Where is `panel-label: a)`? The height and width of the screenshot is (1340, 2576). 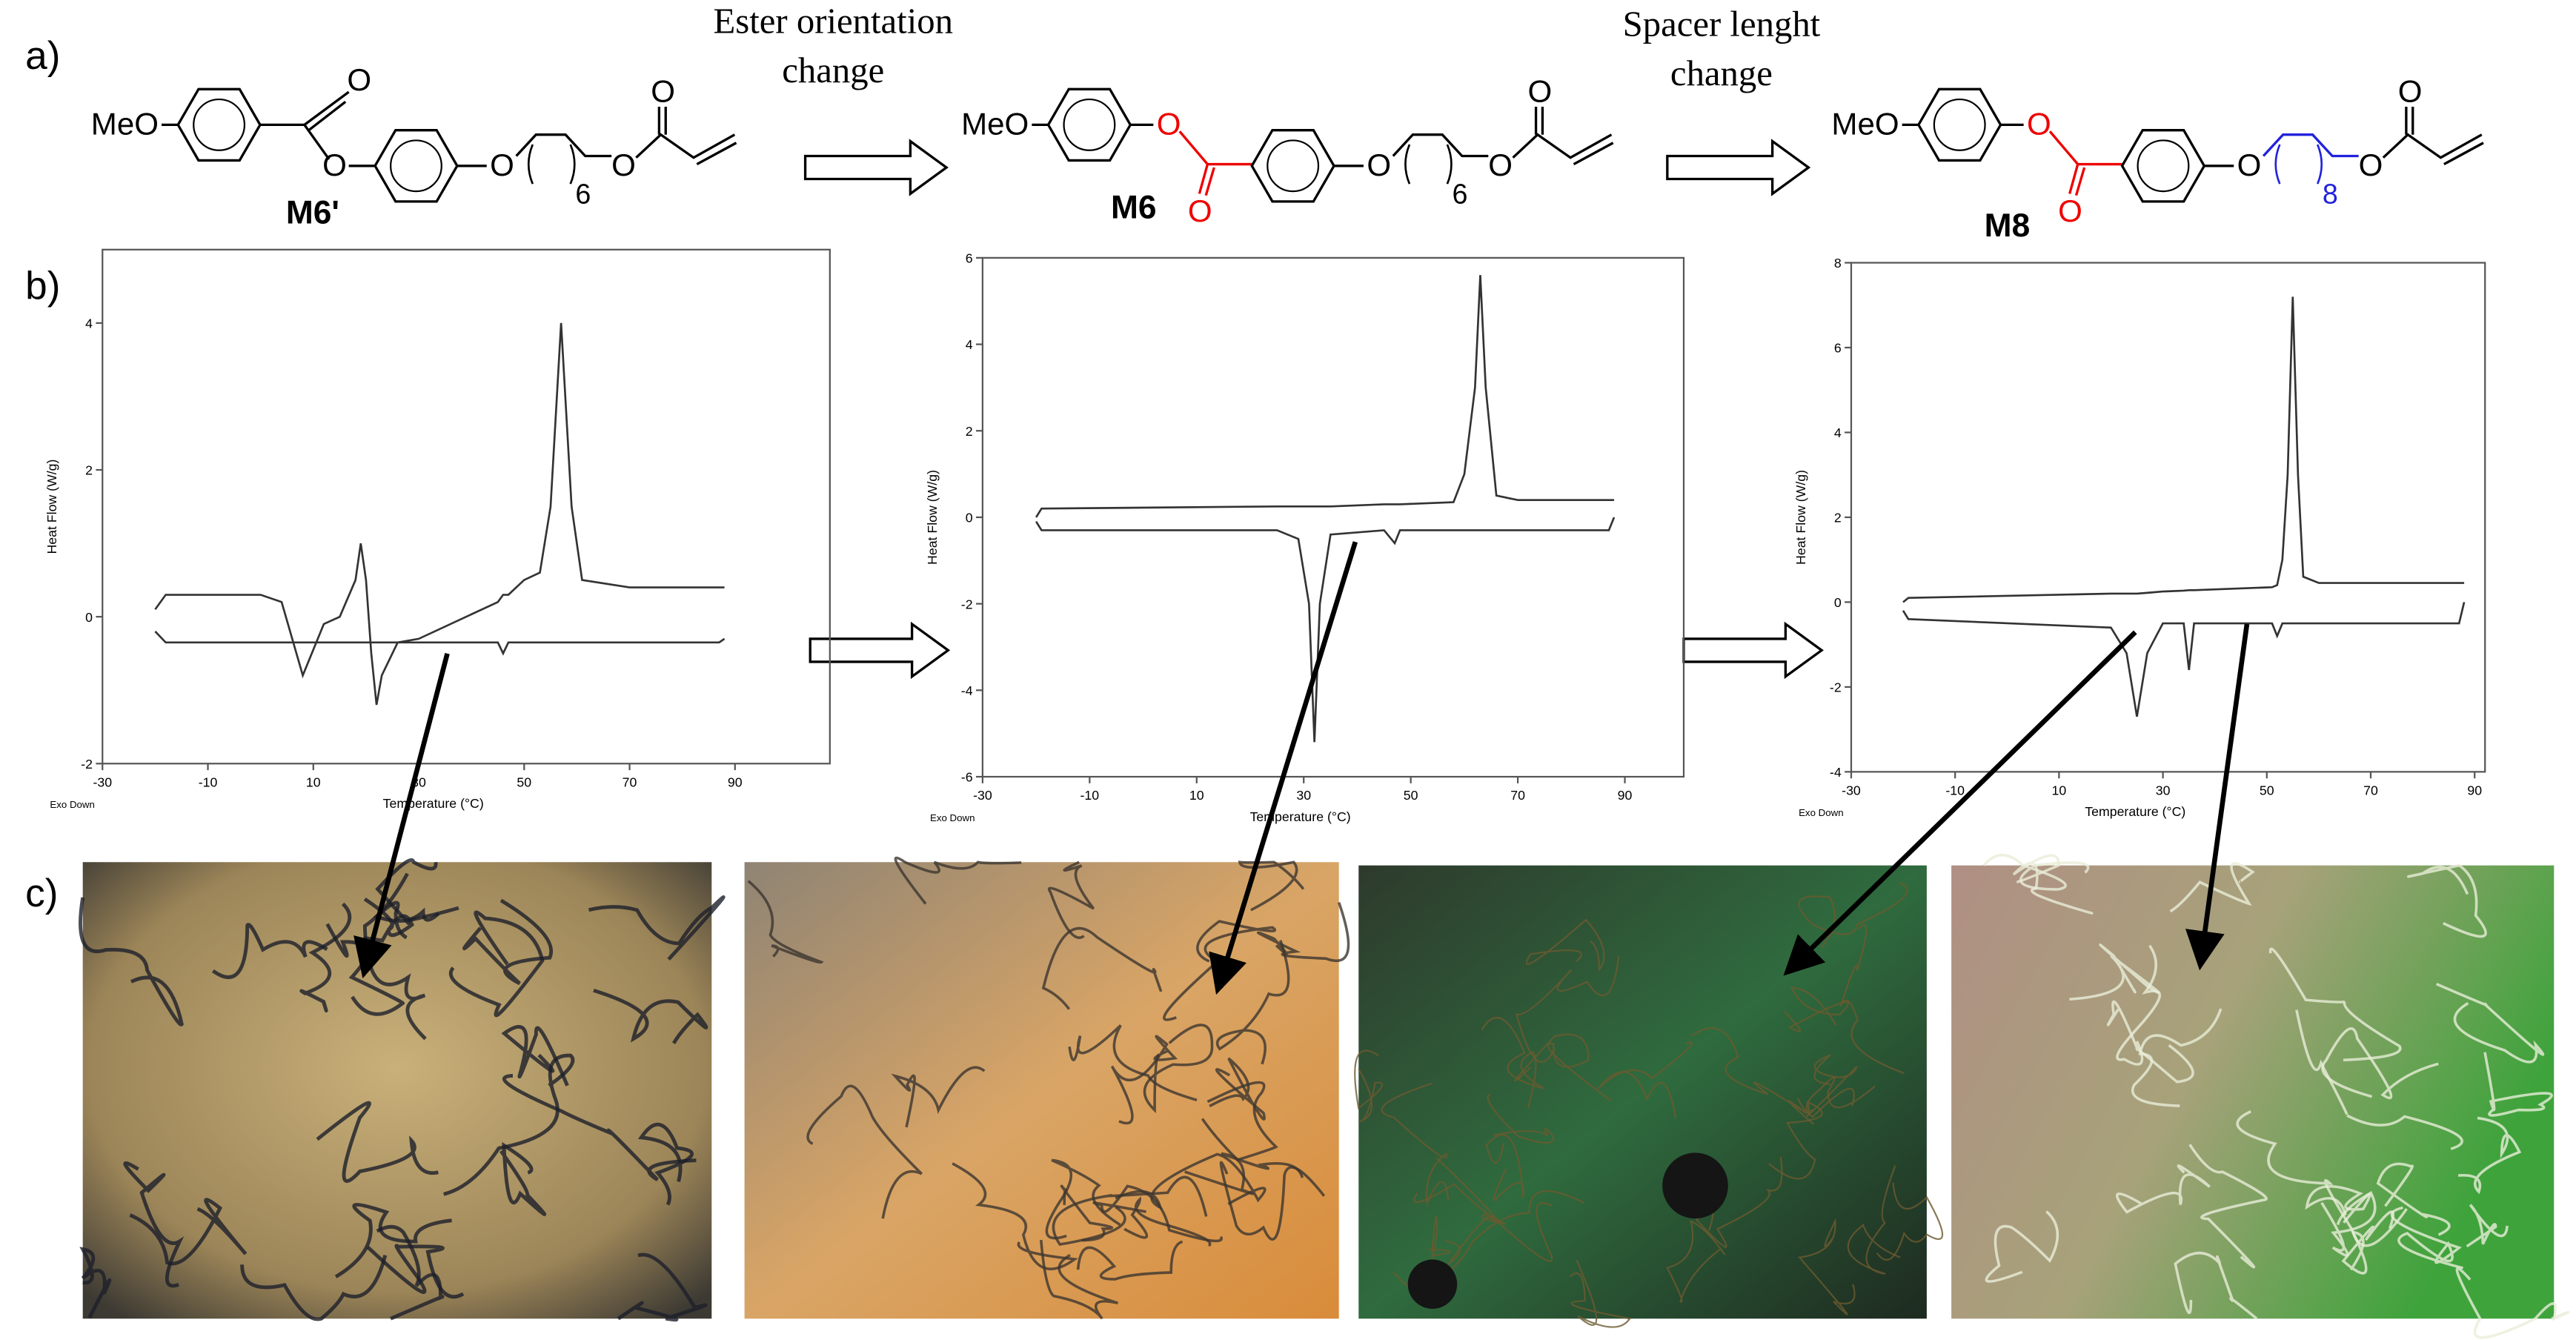 panel-label: a) is located at coordinates (42, 56).